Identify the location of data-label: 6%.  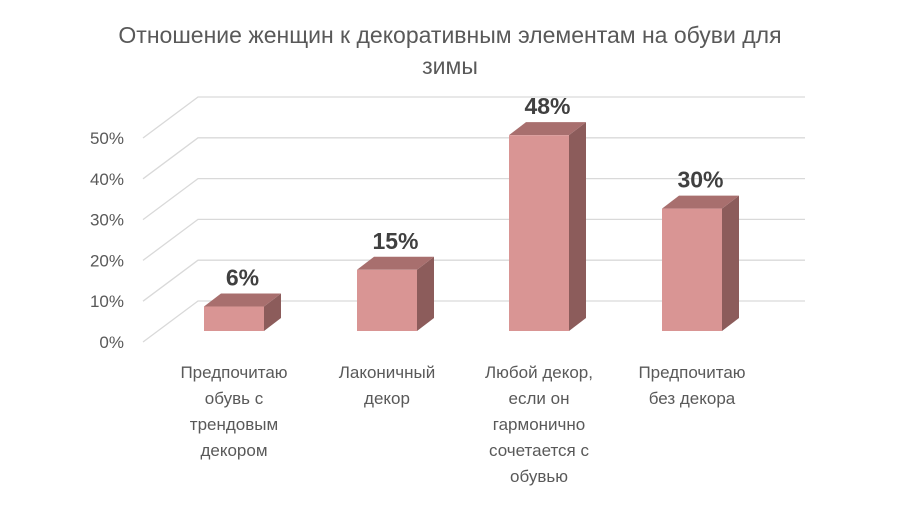
(242, 278).